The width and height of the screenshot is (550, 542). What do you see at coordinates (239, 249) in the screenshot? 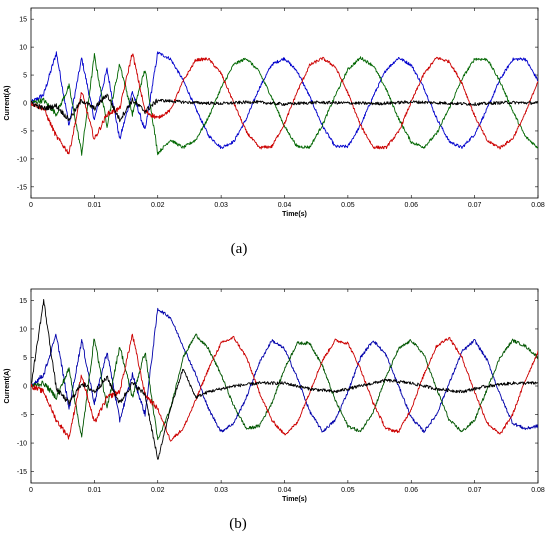
I see `panel-caption: (a)` at bounding box center [239, 249].